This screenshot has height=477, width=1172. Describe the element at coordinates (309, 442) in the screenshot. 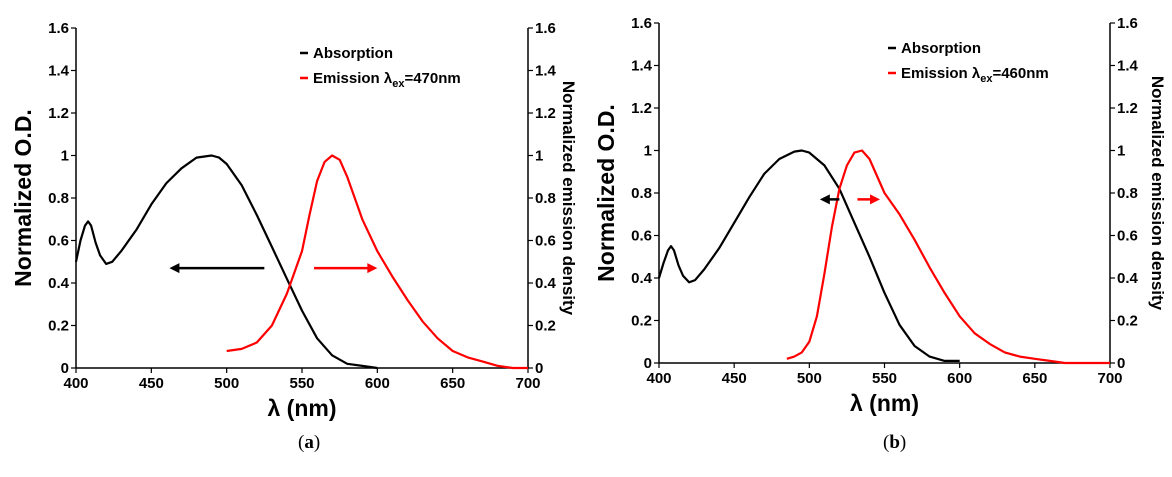

I see `panel-caption: (a)` at that location.